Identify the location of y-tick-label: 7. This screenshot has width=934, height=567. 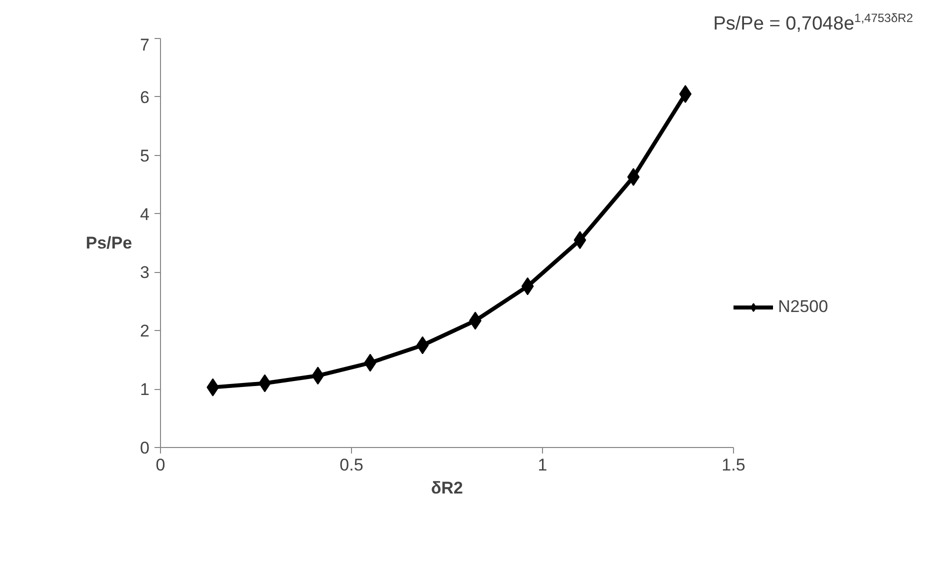
(145, 45).